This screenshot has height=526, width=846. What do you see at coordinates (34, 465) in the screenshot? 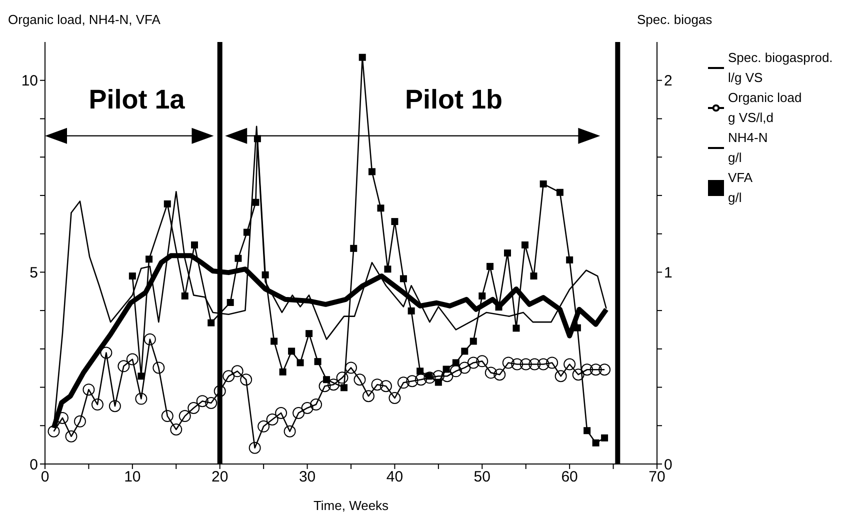
I see `y-tick-label: 0` at bounding box center [34, 465].